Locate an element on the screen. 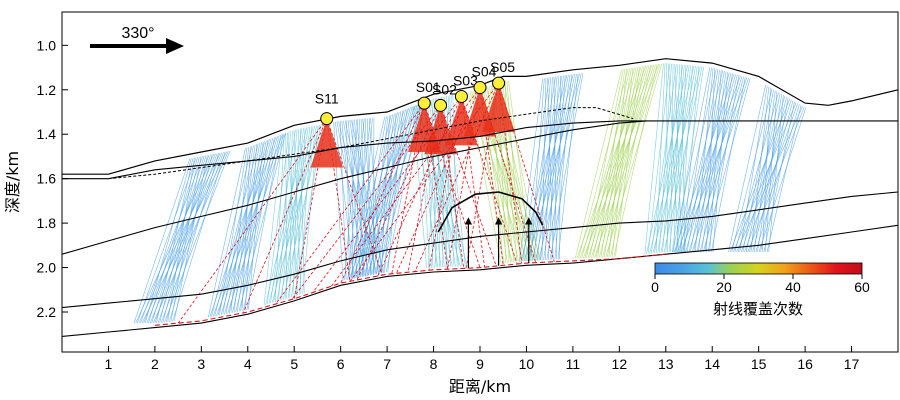 The image size is (900, 400). direction-indicator: 330° is located at coordinates (137, 39).